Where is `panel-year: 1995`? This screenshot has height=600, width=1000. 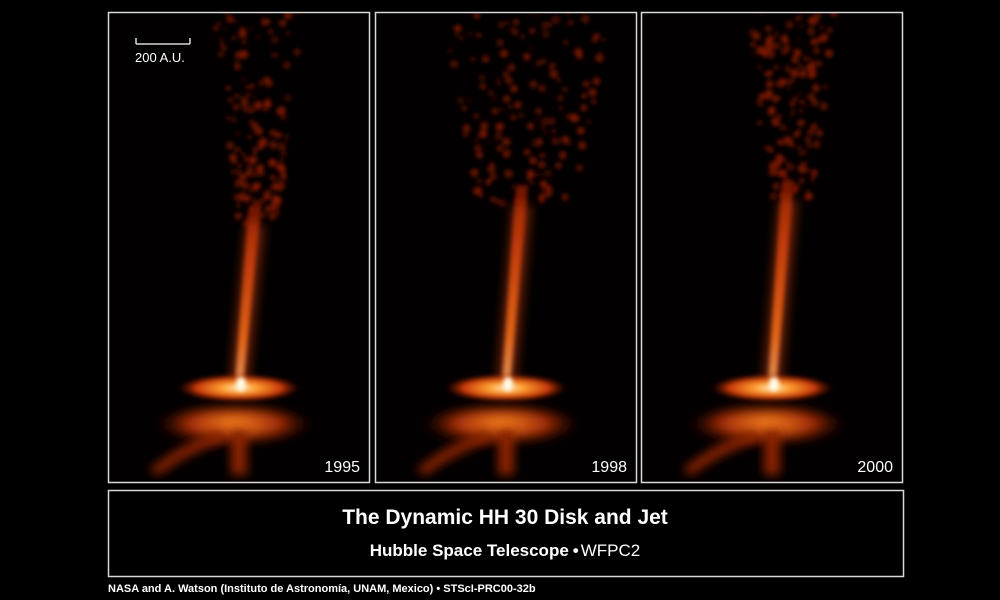
panel-year: 1995 is located at coordinates (342, 467).